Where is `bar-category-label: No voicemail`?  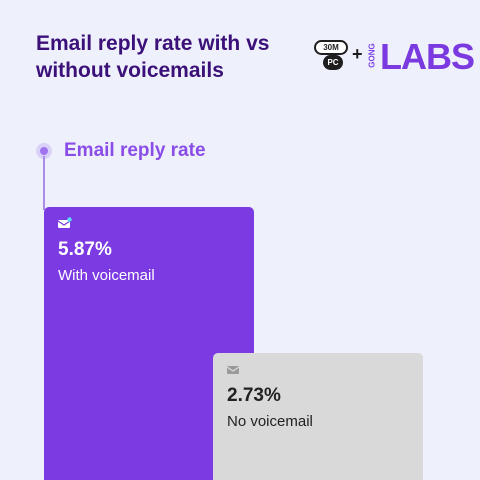 bar-category-label: No voicemail is located at coordinates (270, 421).